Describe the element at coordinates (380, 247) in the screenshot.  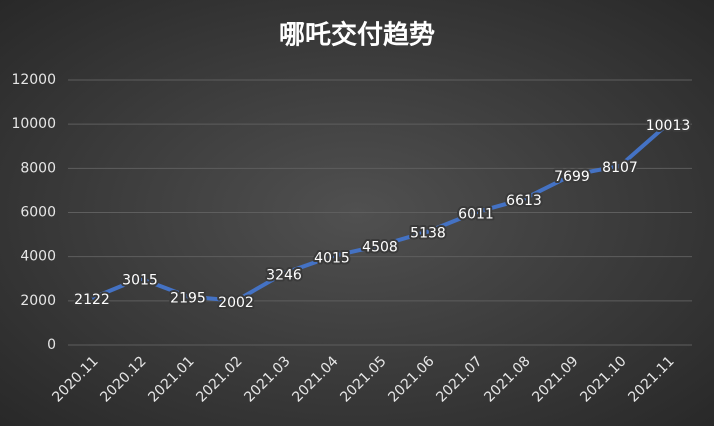
I see `data-label: 4508` at that location.